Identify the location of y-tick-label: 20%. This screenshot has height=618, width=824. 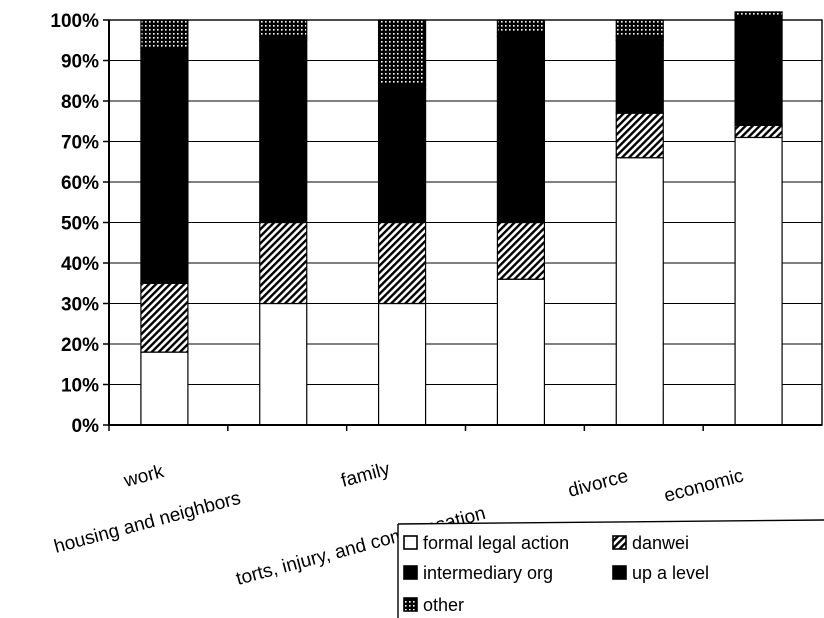
(80, 345).